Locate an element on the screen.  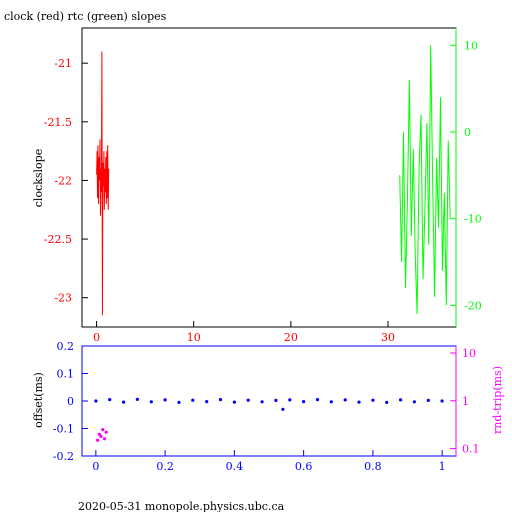
top-x-tick-label: 10 is located at coordinates (194, 337).